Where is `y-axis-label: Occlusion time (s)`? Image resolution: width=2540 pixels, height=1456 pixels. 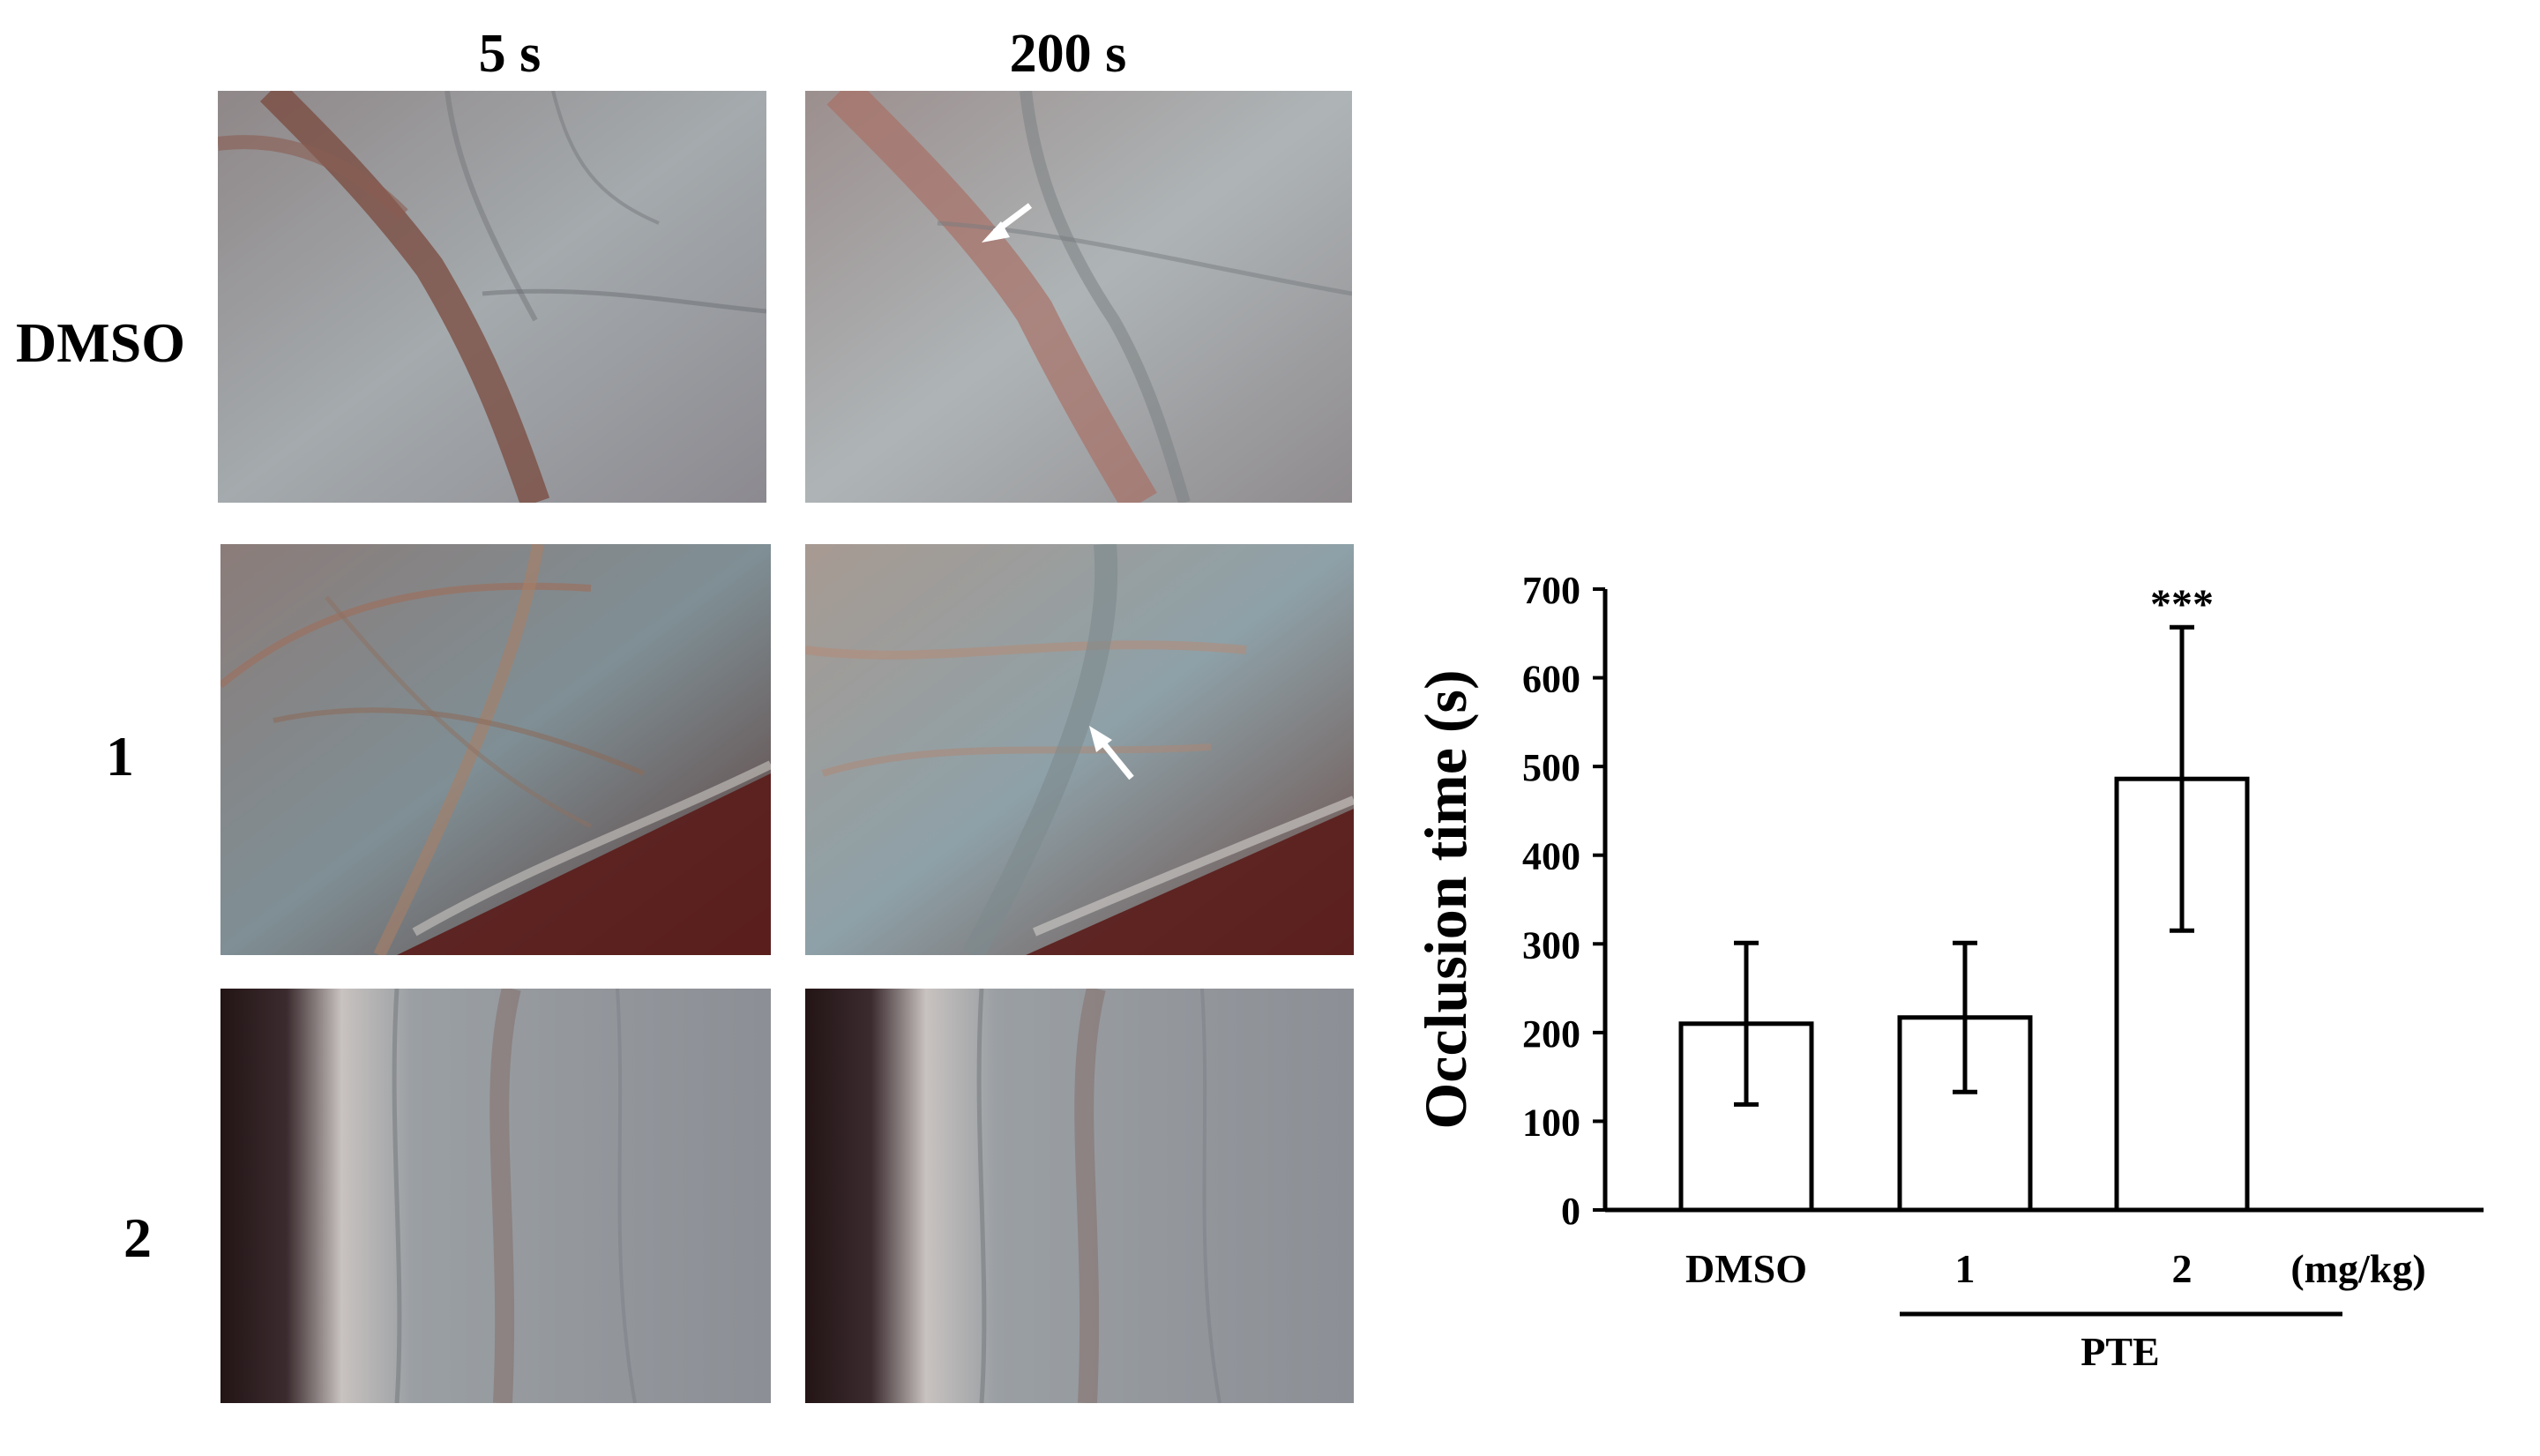 y-axis-label: Occlusion time (s) is located at coordinates (1445, 899).